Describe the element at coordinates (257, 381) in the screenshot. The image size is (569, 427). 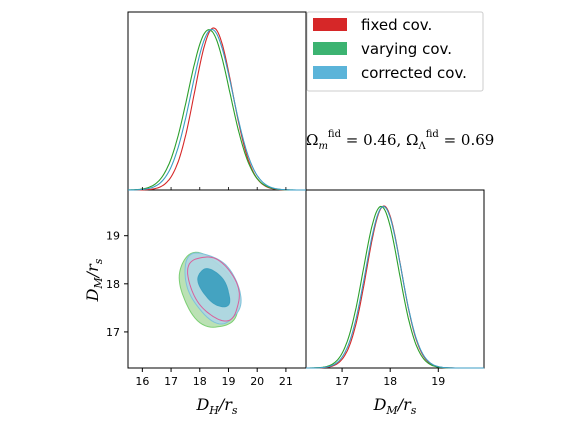
I see `x-tick-label-dh: 20` at that location.